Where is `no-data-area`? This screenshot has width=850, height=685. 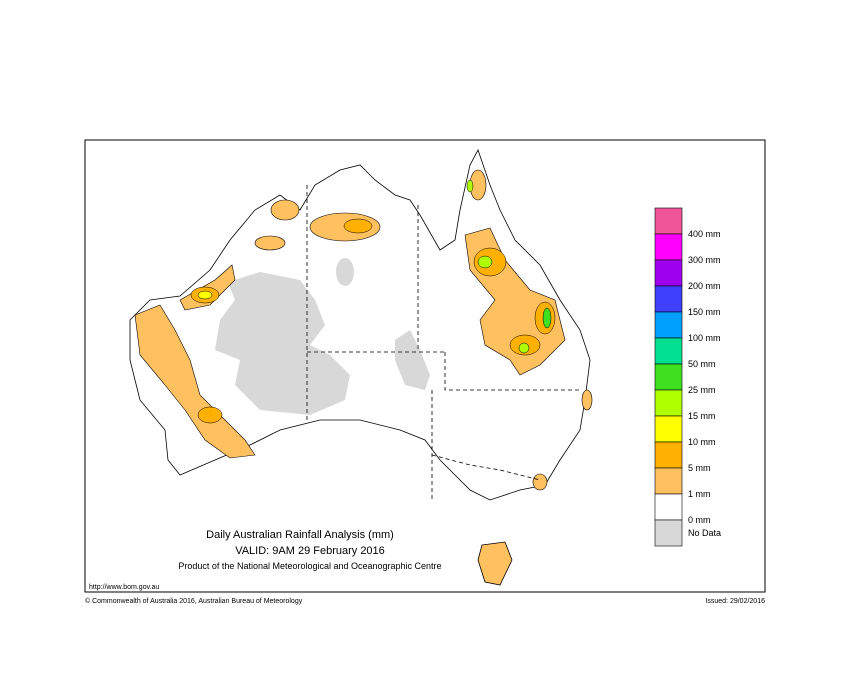
no-data-area is located at coordinates (322, 336).